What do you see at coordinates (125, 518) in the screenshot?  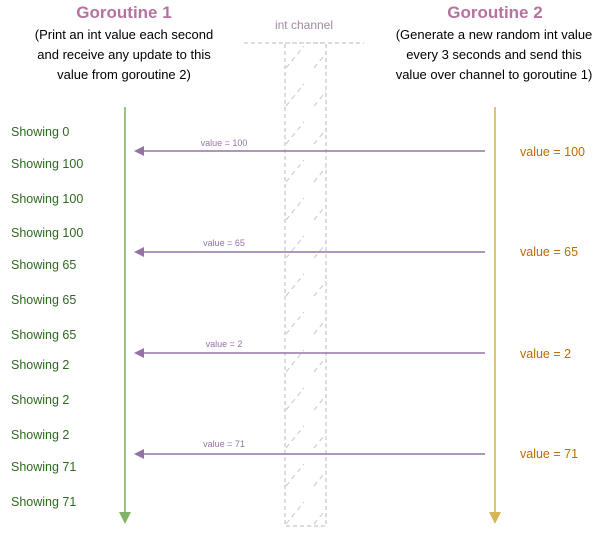 I see `goroutine1-lifeline-arrowhead` at bounding box center [125, 518].